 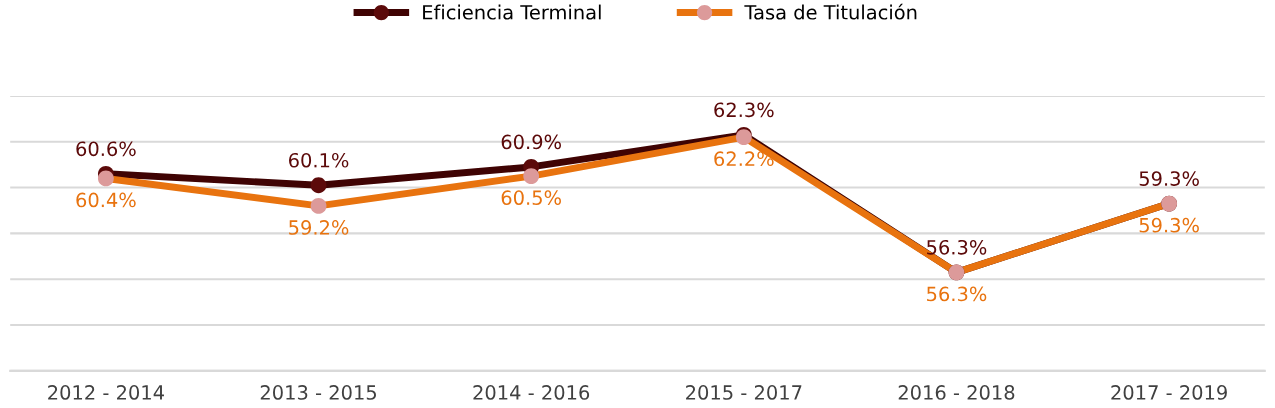 What do you see at coordinates (318, 392) in the screenshot?
I see `x-tick-label: 2013 - 2015` at bounding box center [318, 392].